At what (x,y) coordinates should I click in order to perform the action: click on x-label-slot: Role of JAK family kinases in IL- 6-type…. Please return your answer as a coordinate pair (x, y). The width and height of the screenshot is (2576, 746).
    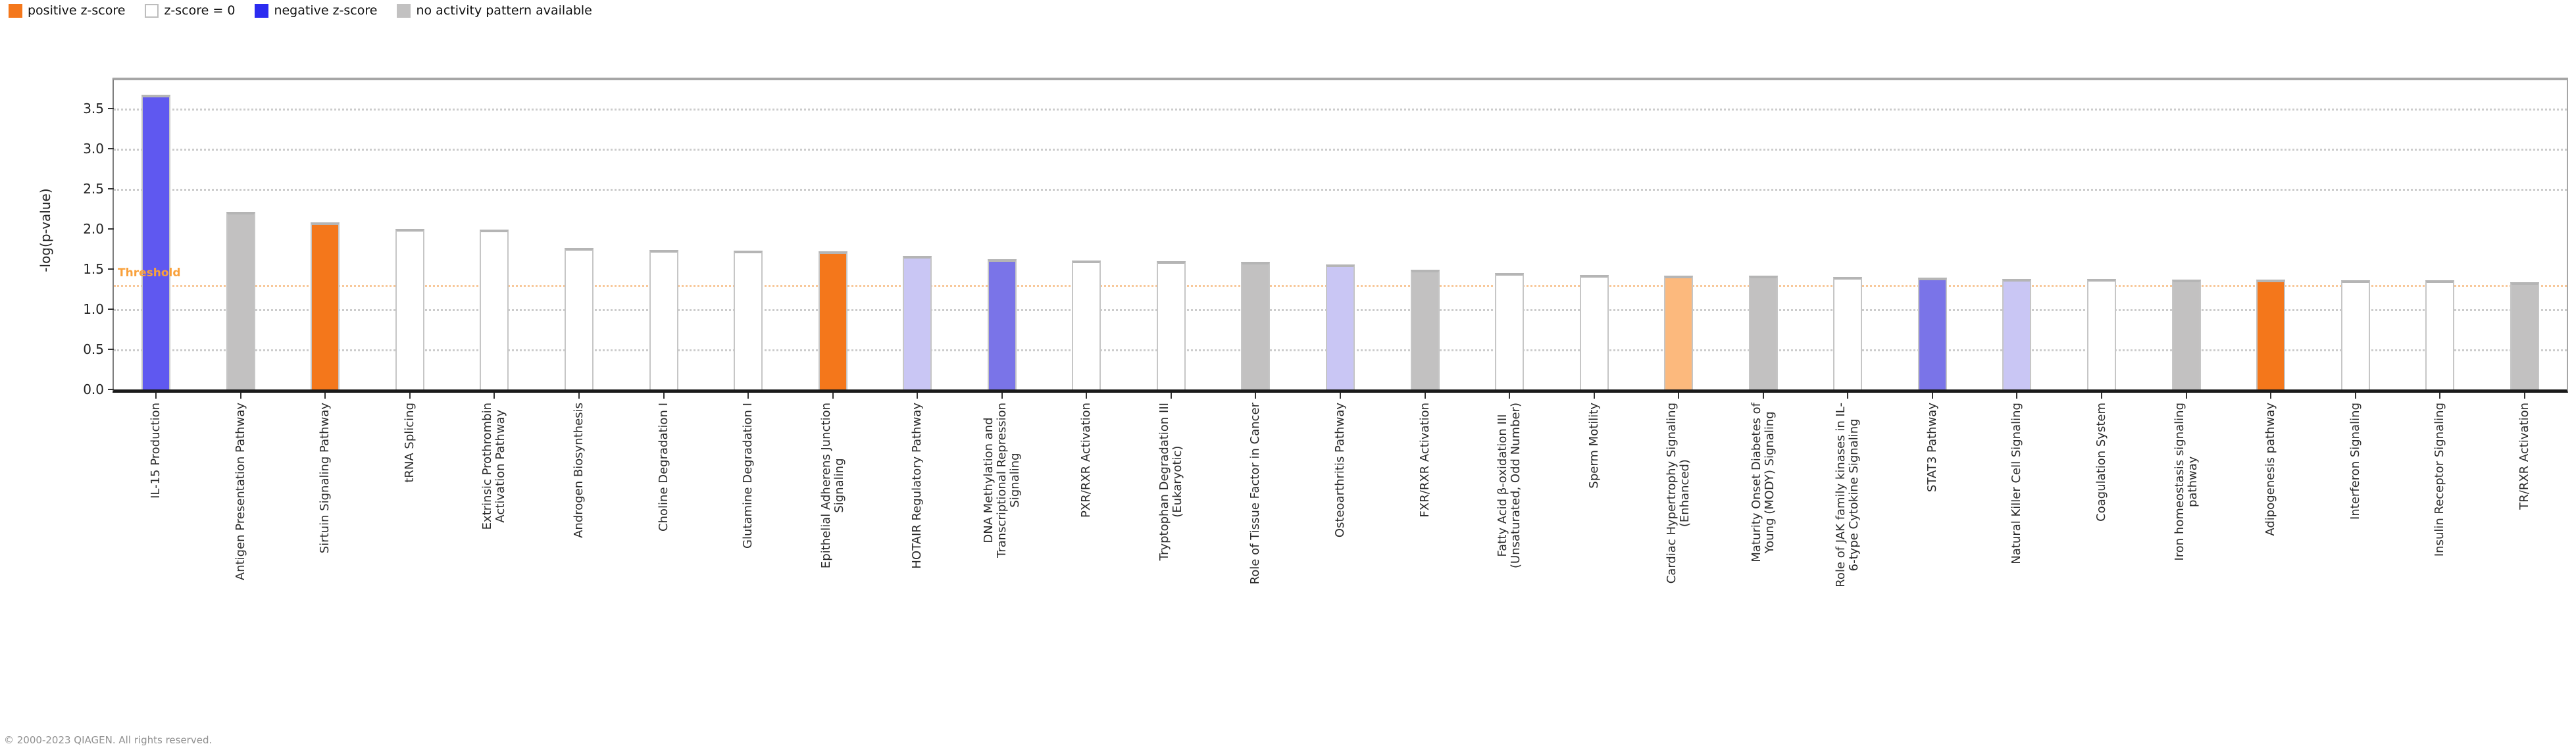
    Looking at the image, I should click on (1848, 570).